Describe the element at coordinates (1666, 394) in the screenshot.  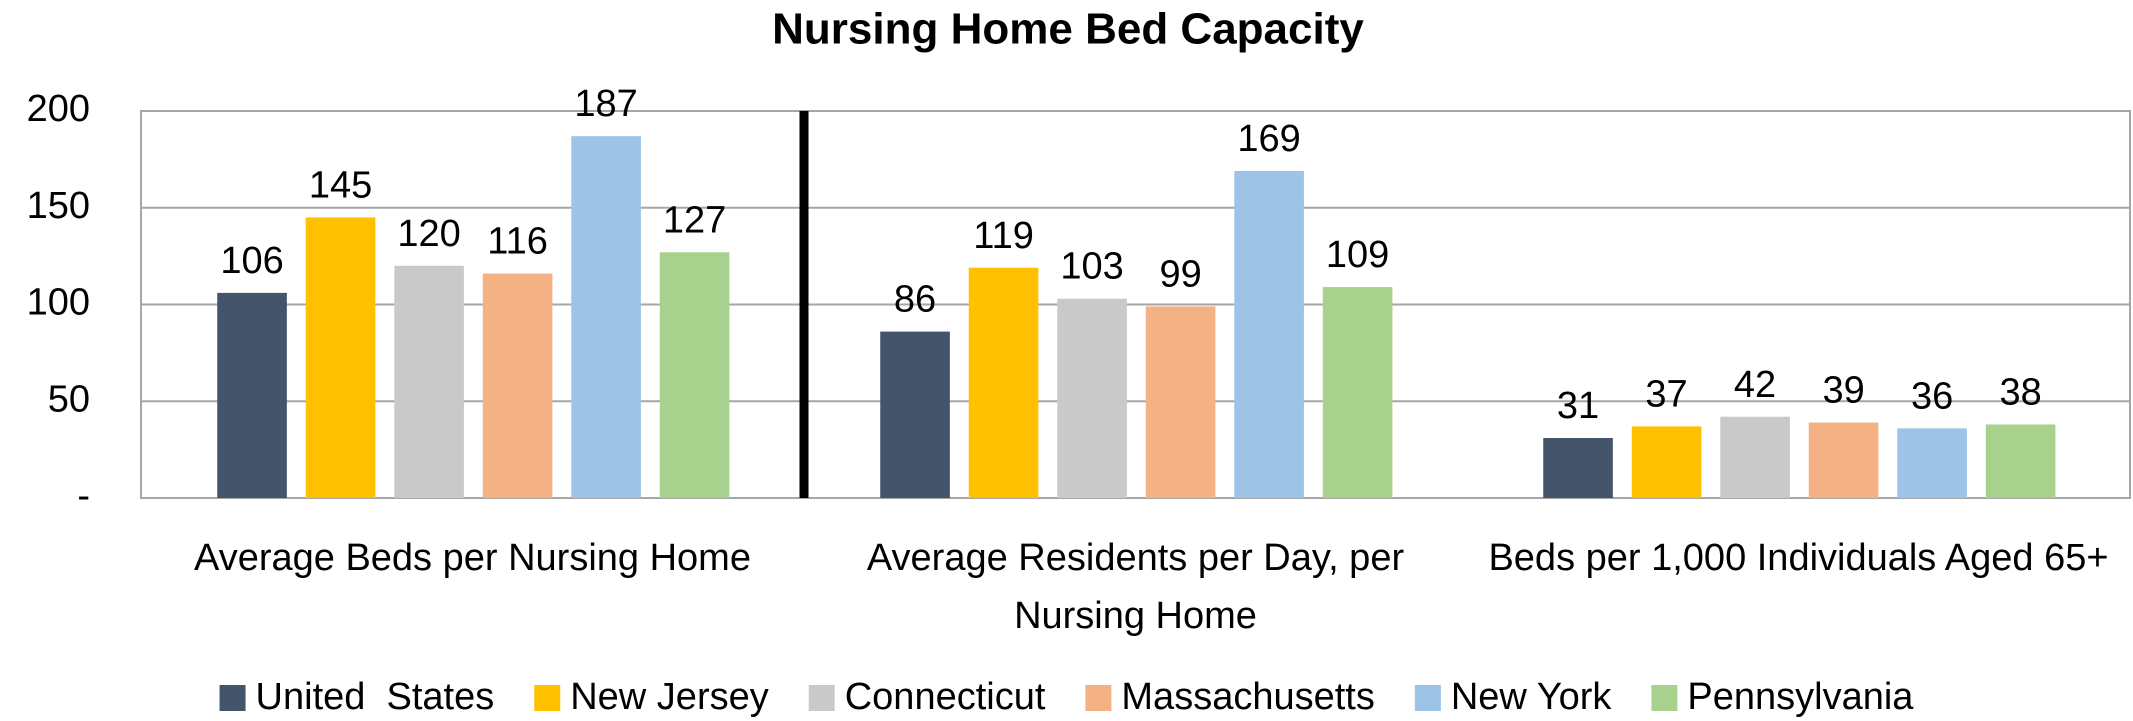
I see `value-label: 37` at that location.